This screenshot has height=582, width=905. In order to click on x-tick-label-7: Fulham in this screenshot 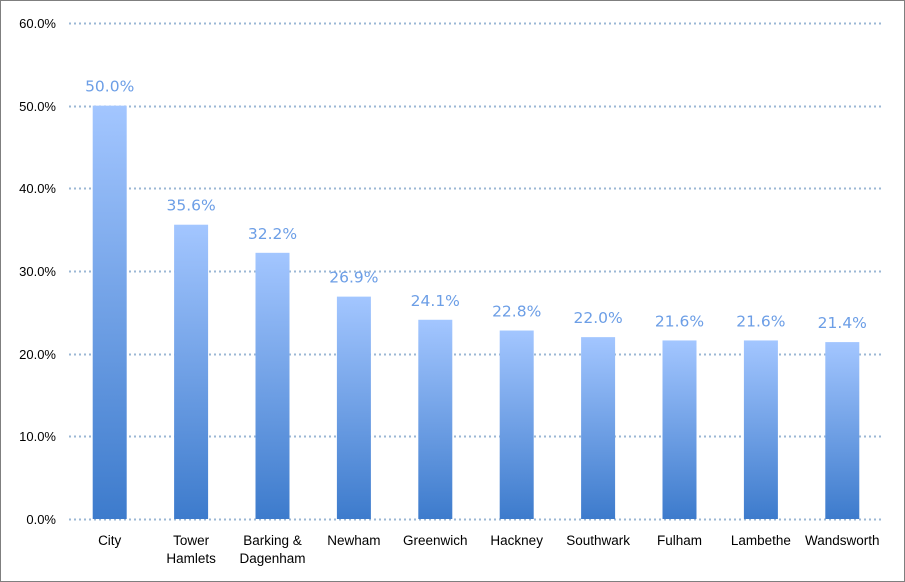, I will do `click(679, 540)`.